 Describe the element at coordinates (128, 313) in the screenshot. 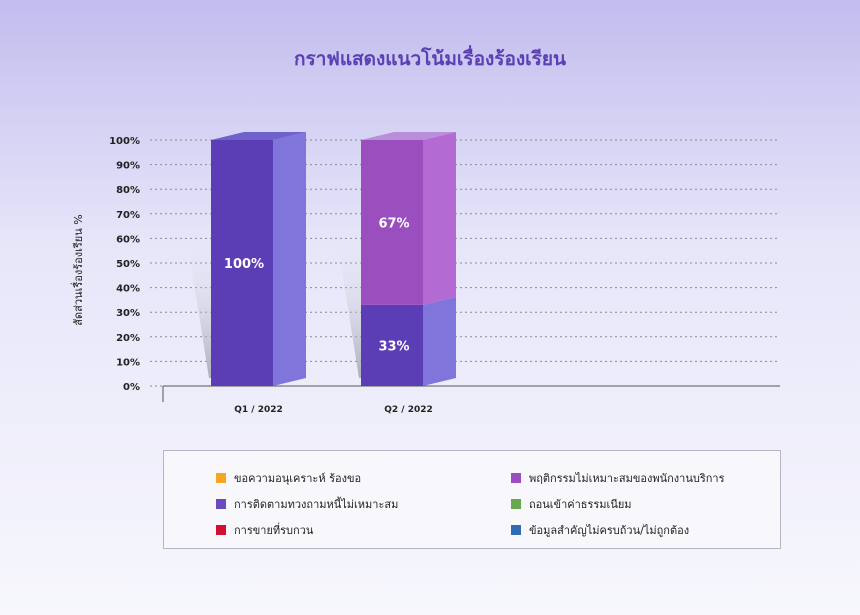

I see `y-tick-label: 30%` at that location.